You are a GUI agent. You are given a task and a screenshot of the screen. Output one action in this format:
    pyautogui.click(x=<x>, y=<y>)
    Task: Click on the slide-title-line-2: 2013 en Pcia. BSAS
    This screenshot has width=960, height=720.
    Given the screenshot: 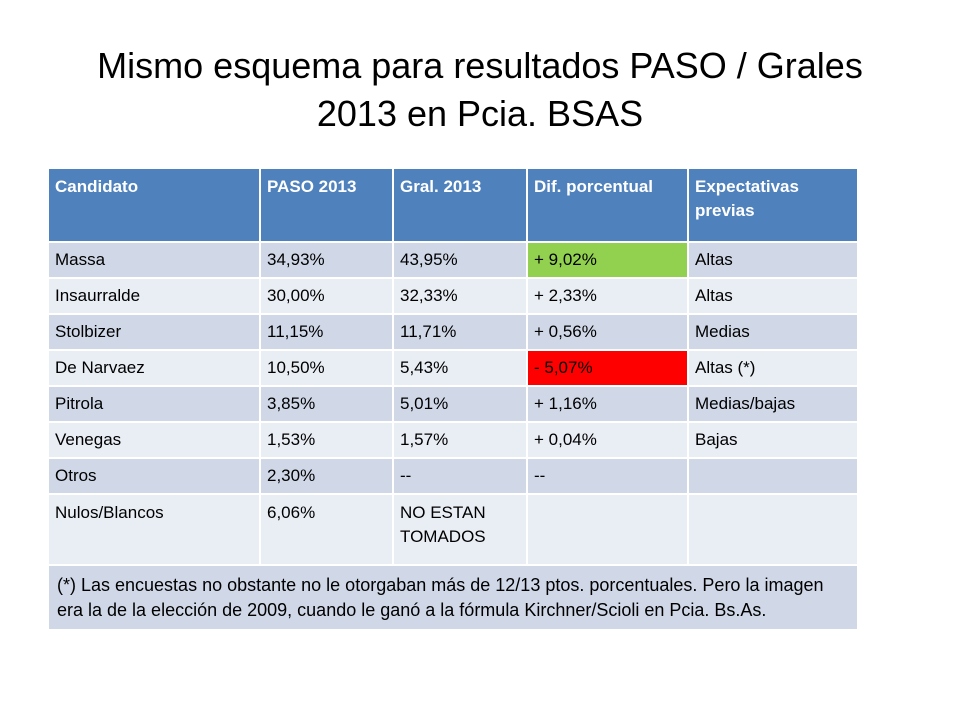 What is the action you would take?
    pyautogui.click(x=480, y=113)
    